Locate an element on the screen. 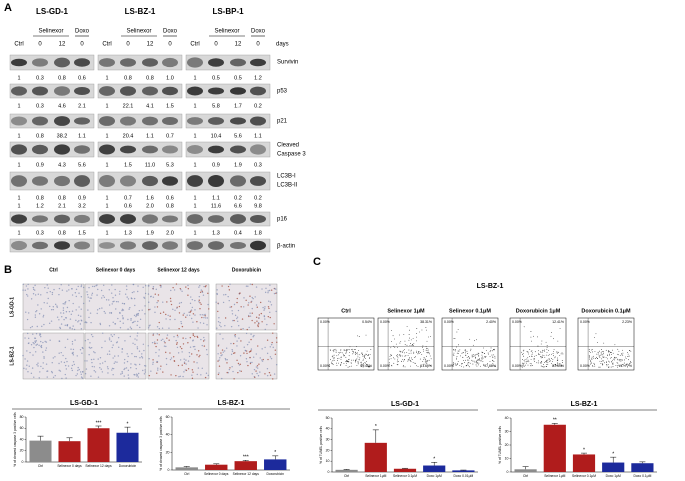 Image resolution: width=685 pixels, height=481 pixels. x-tick-label: Doxo 0.1μM is located at coordinates (642, 476).